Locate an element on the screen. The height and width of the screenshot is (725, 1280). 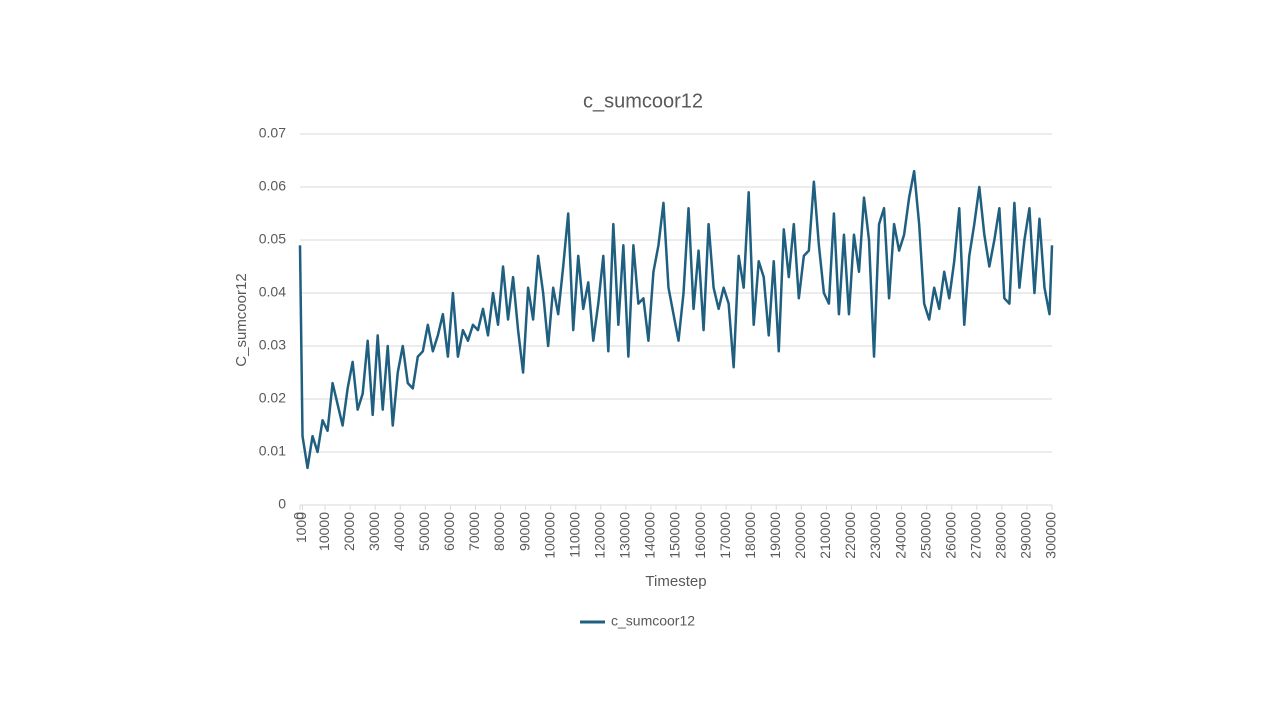
x-tick-label: 190000 is located at coordinates (775, 535).